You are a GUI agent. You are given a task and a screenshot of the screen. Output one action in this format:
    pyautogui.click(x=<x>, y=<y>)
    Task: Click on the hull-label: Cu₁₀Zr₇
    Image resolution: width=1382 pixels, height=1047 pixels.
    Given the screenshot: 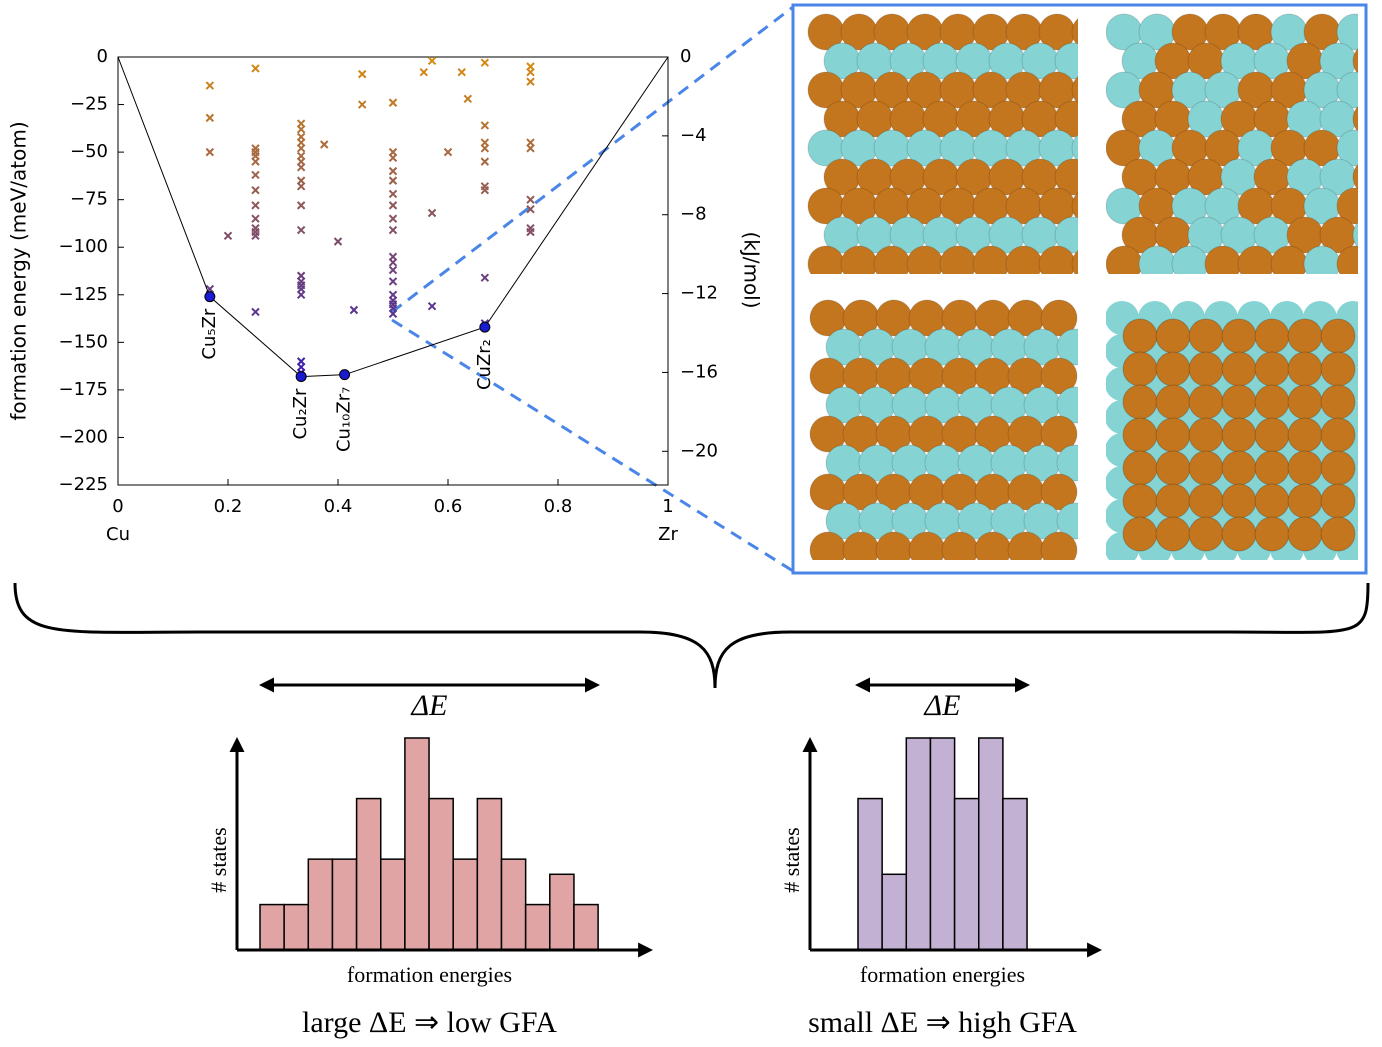 What is the action you would take?
    pyautogui.click(x=344, y=419)
    